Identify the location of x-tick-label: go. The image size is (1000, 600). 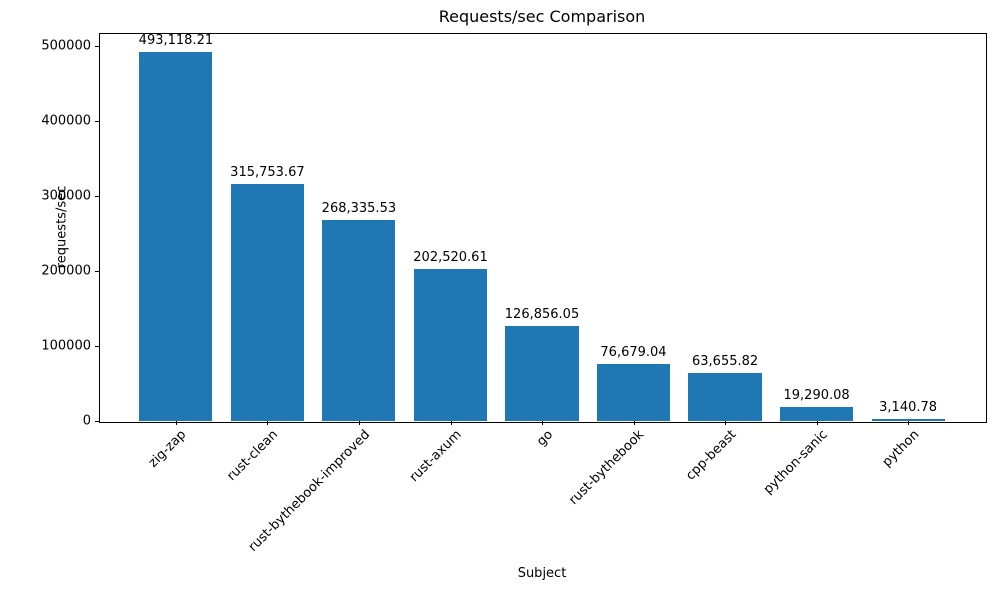
(544, 438).